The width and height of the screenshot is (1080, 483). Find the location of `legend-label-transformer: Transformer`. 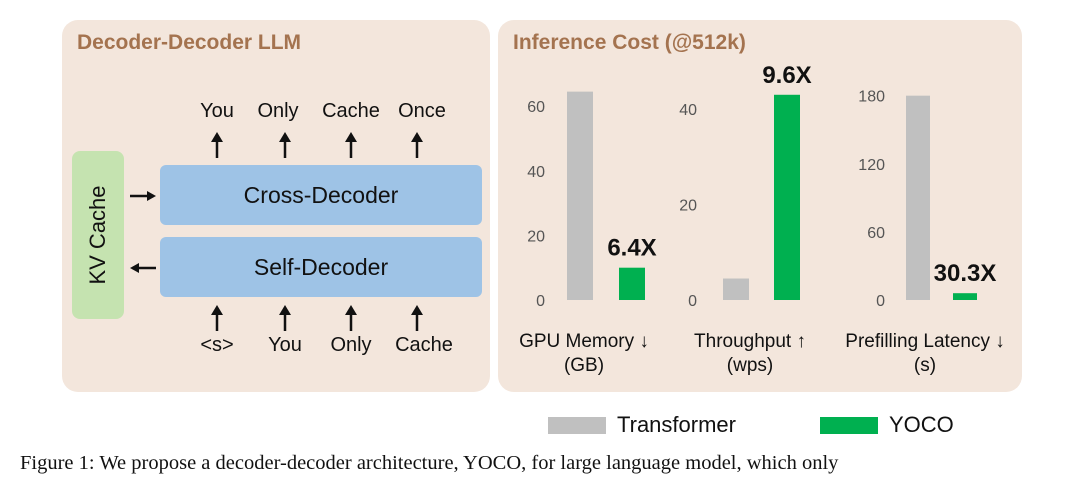

legend-label-transformer: Transformer is located at coordinates (676, 424).